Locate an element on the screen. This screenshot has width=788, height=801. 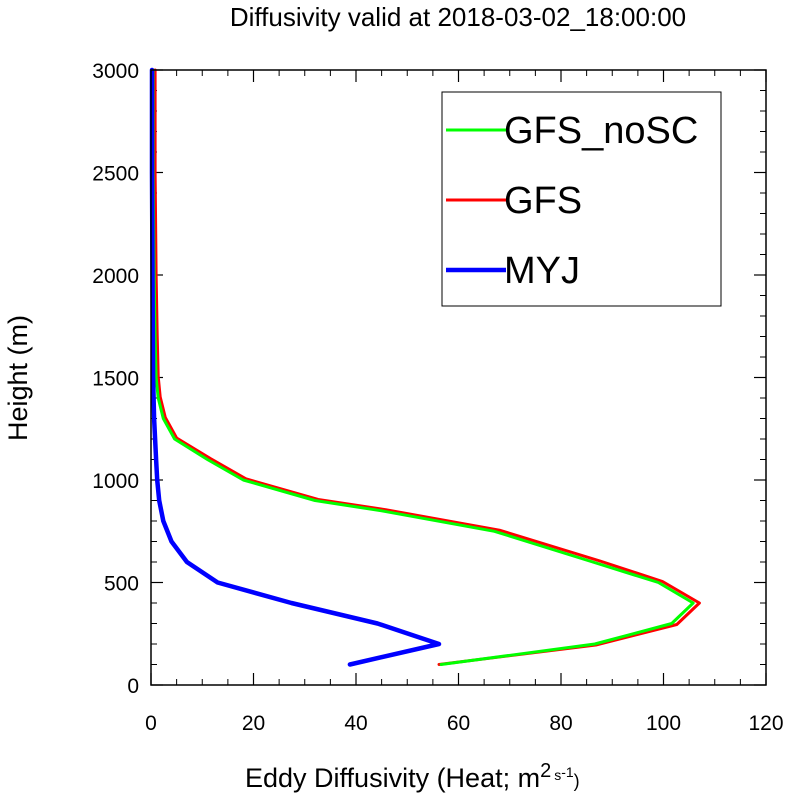
legend-items: GFS_noSC GFS MYJ is located at coordinates (572, 201).